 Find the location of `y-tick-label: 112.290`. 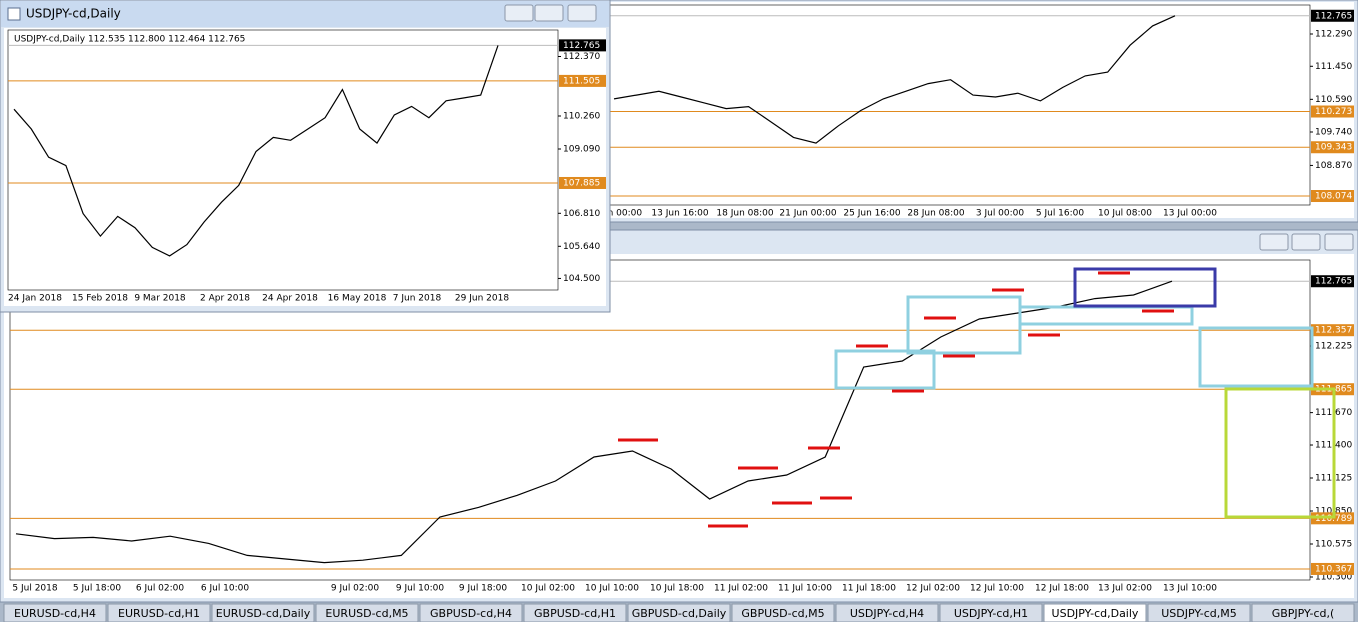

y-tick-label: 112.290 is located at coordinates (1333, 35).